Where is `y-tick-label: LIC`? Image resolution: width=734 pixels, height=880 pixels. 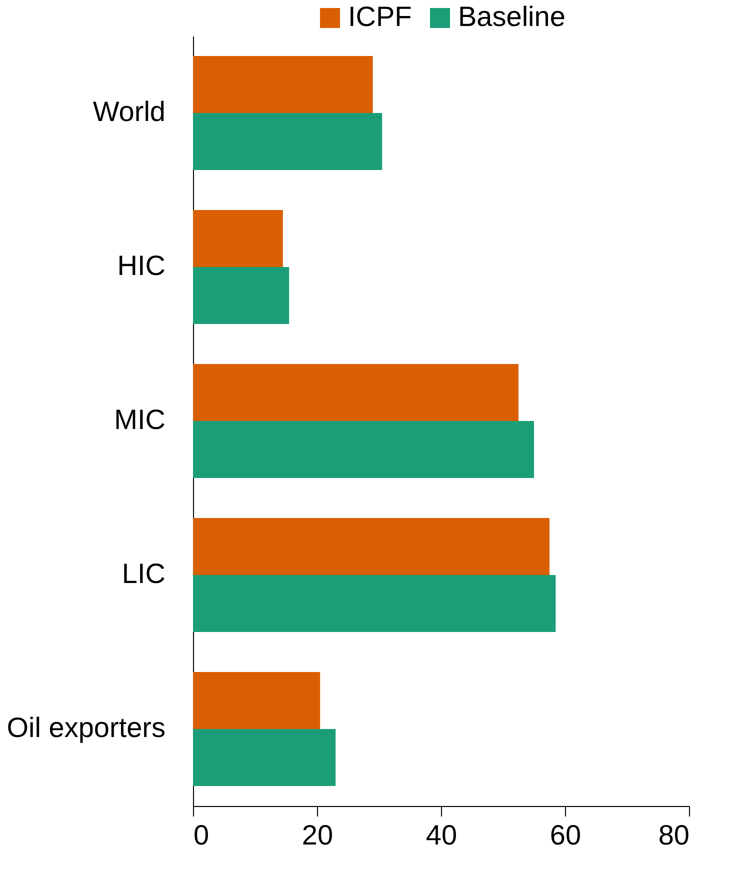
y-tick-label: LIC is located at coordinates (144, 573).